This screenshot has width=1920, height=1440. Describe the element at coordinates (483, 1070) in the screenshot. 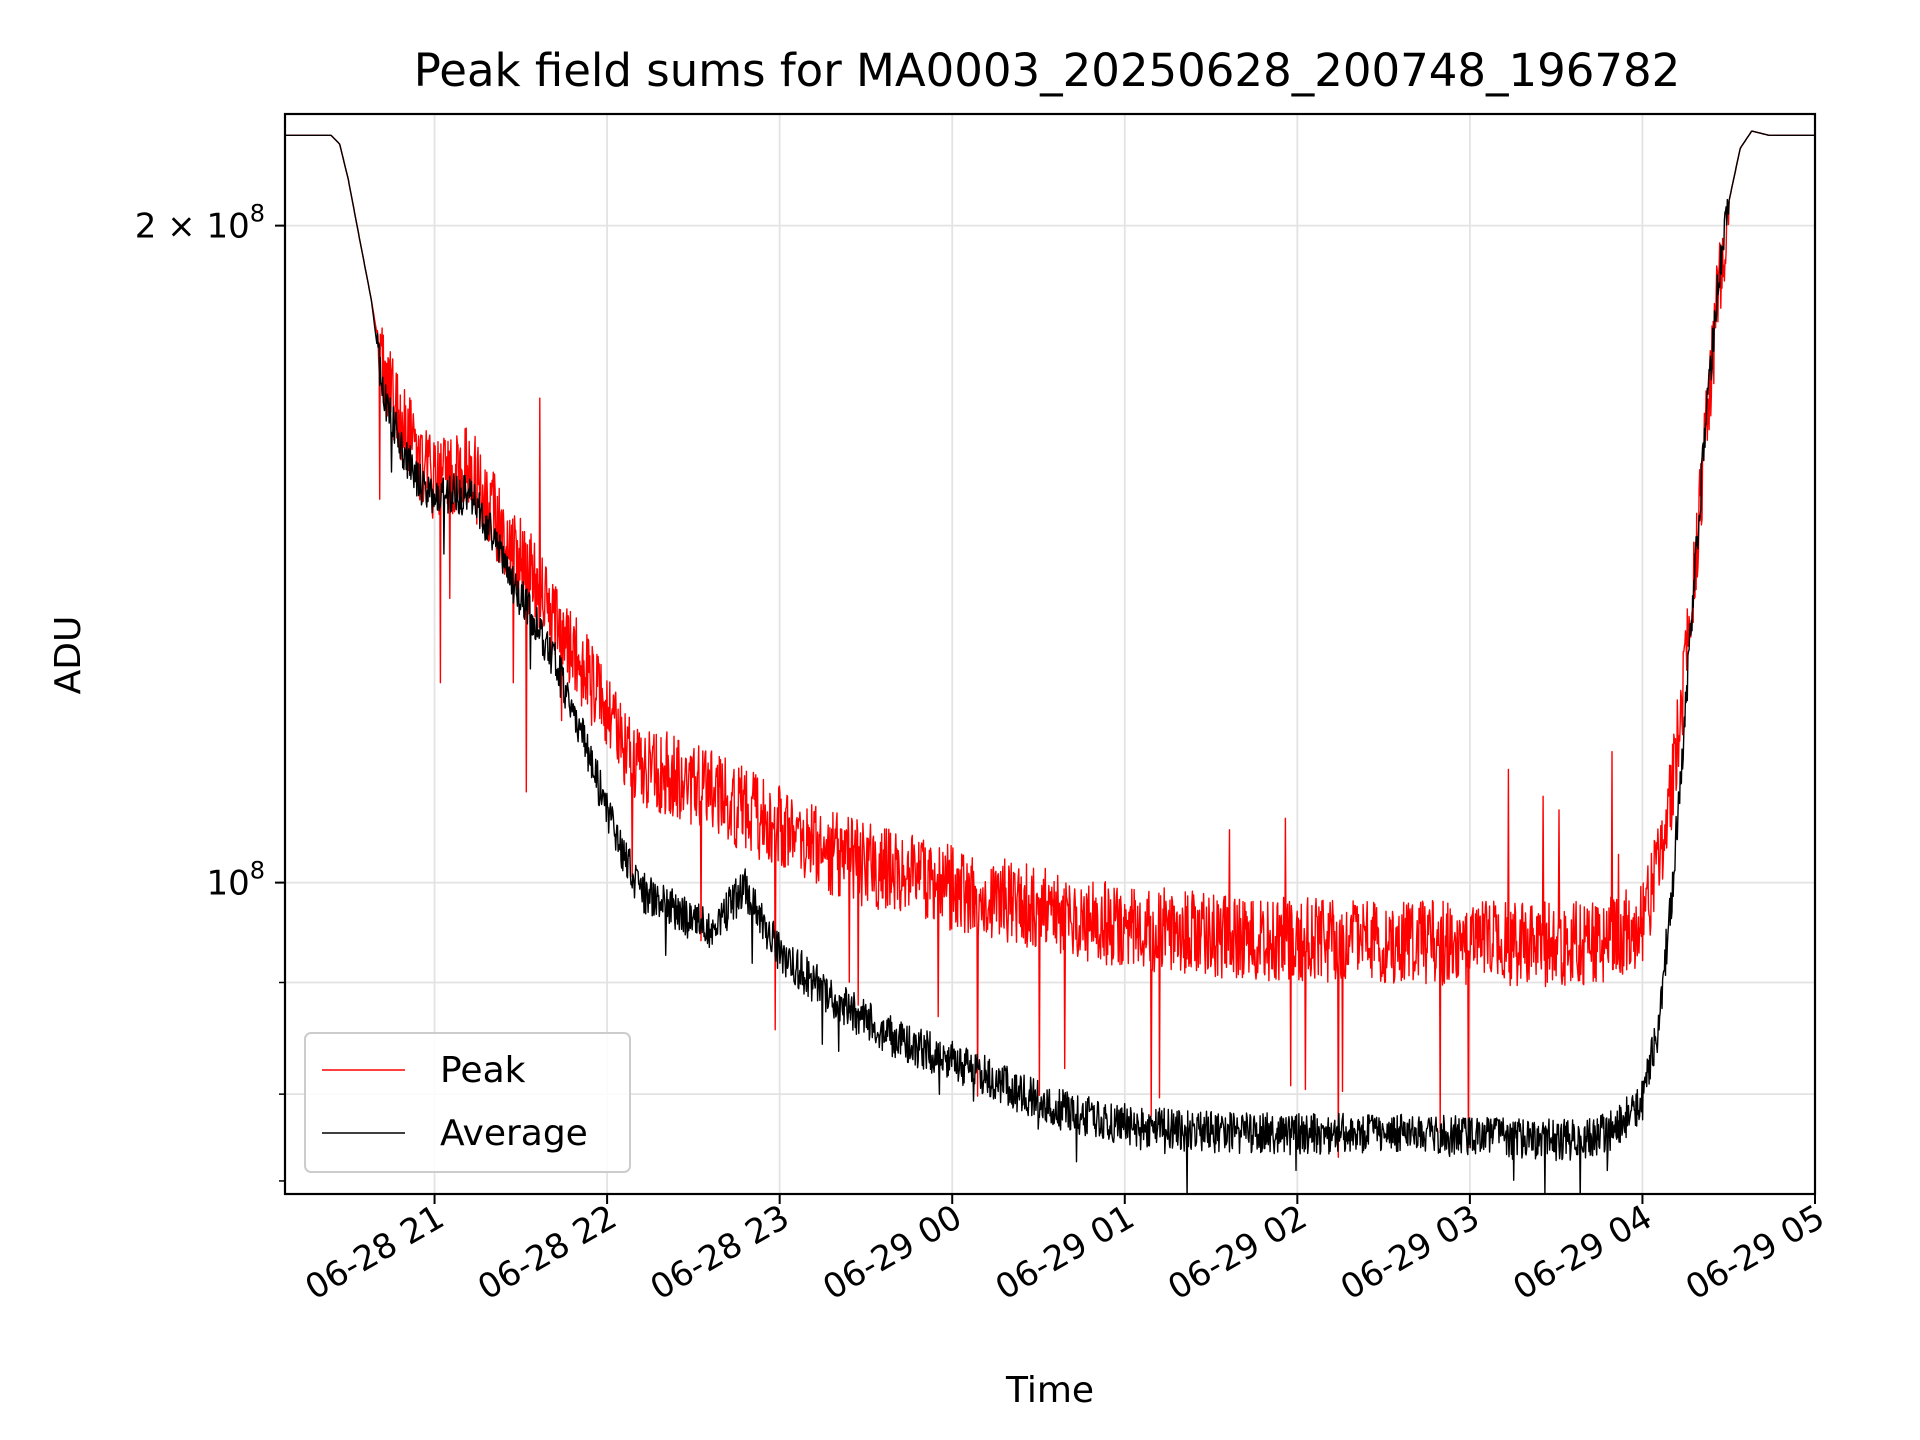

I see `legend-label-peak: Peak` at that location.